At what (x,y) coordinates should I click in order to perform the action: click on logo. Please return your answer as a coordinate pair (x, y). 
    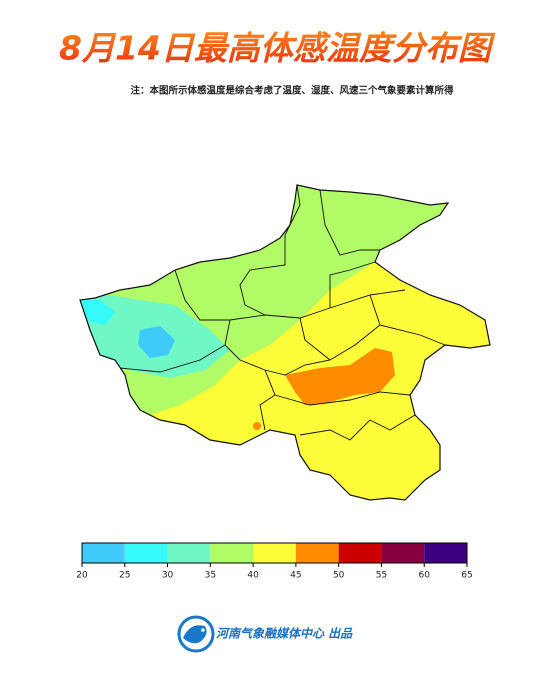
    Looking at the image, I should click on (196, 634).